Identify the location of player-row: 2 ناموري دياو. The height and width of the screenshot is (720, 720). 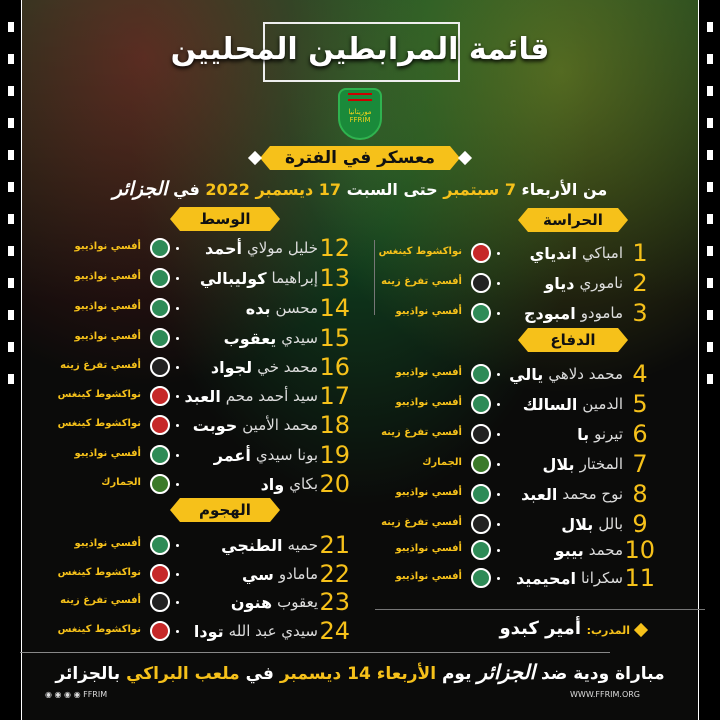
(599, 283).